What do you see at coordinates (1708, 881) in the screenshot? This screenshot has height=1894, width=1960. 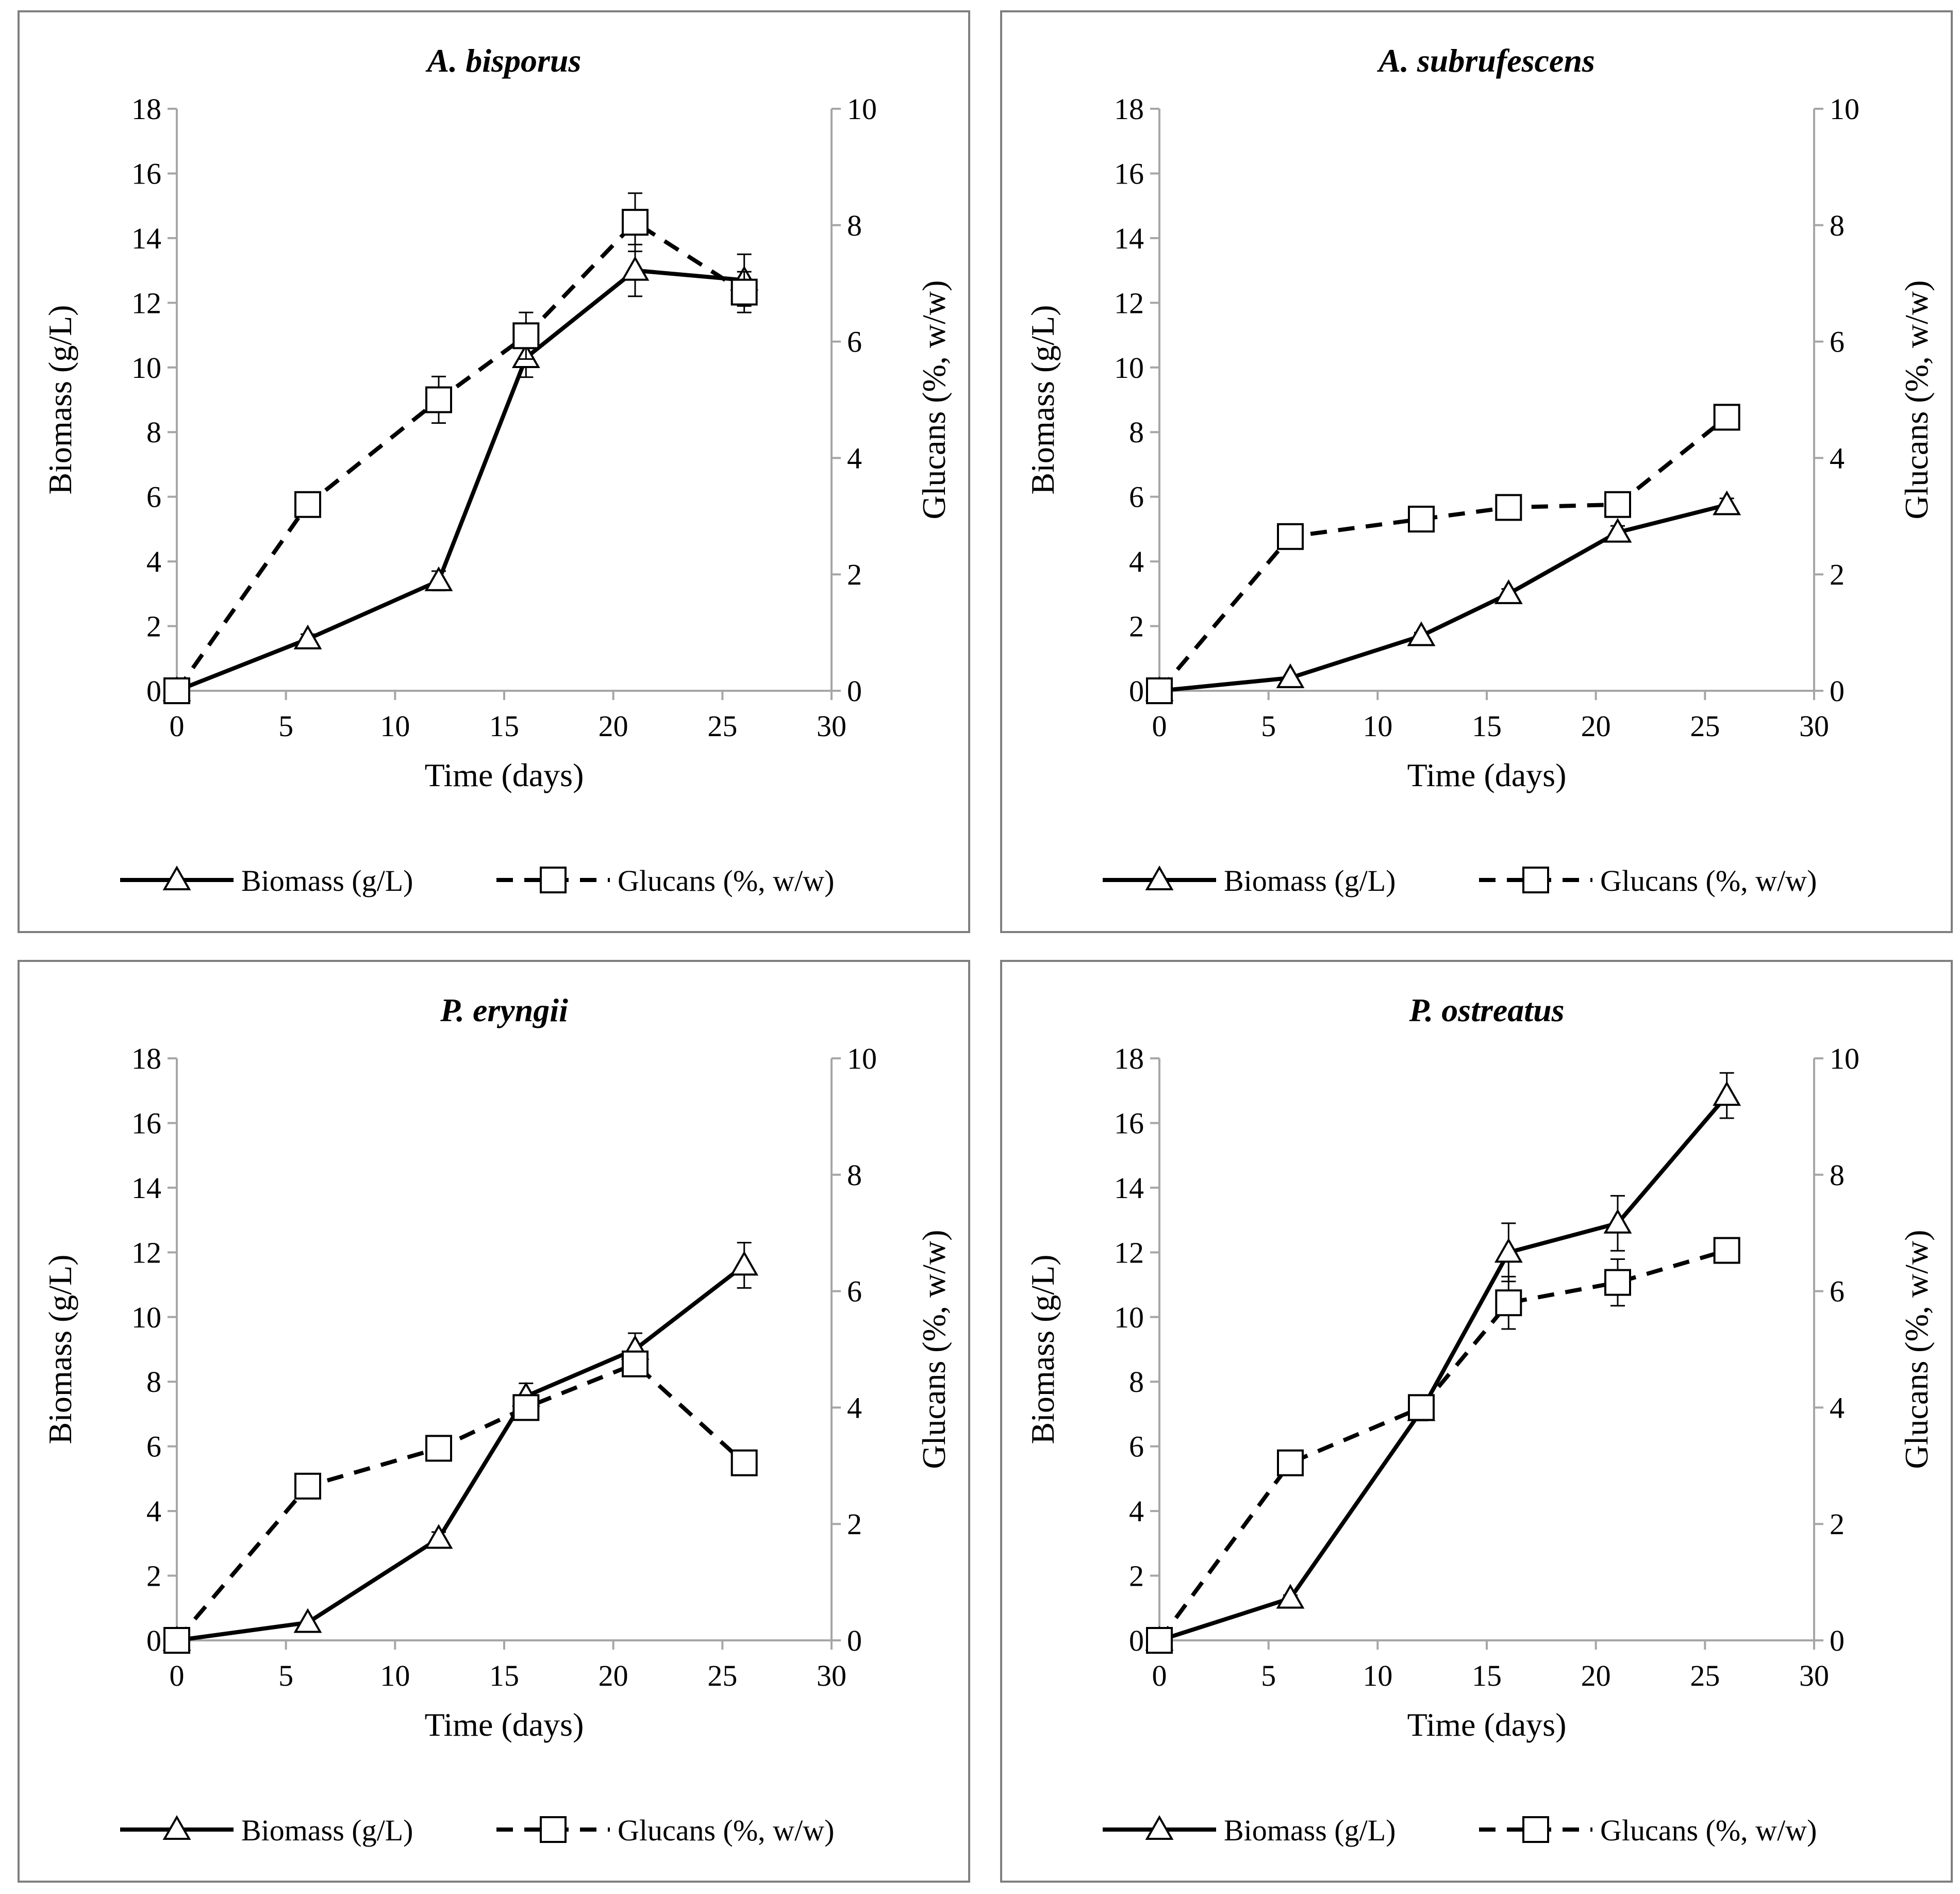 I see `legend-label-glucans: Glucans (%, w/w)` at bounding box center [1708, 881].